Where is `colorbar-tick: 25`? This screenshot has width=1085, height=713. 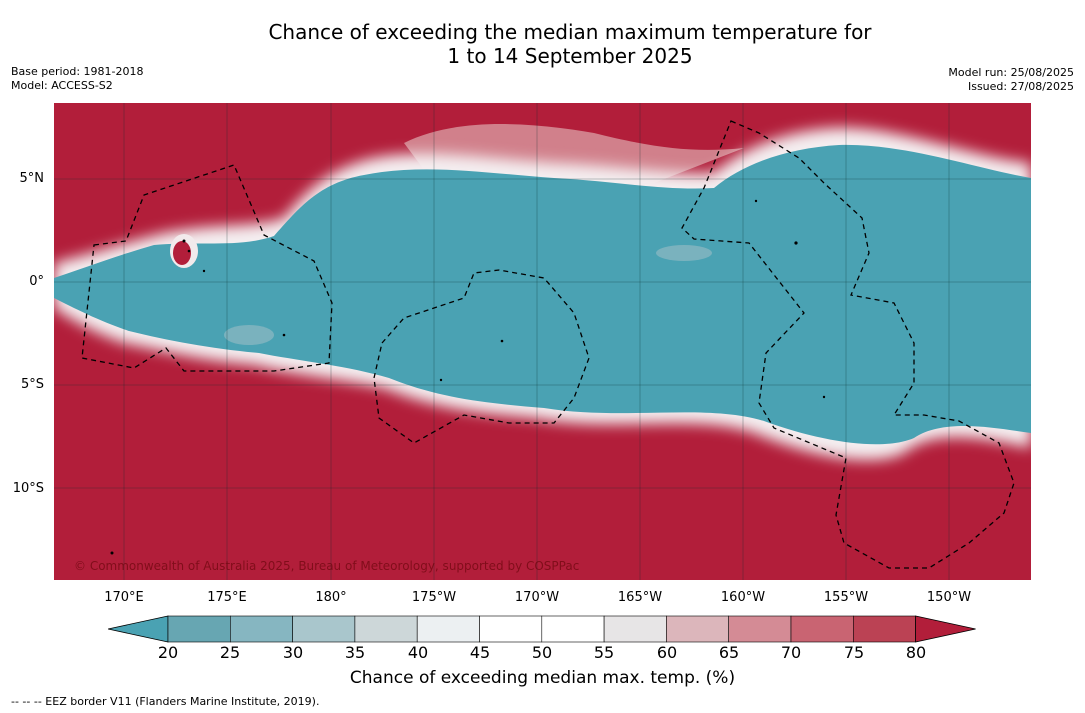
colorbar-tick: 25 is located at coordinates (230, 652).